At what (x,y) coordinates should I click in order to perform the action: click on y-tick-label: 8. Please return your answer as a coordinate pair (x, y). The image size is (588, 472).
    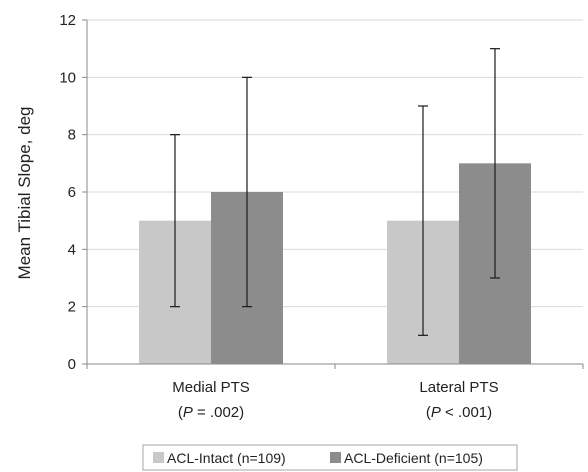
    Looking at the image, I should click on (72, 135).